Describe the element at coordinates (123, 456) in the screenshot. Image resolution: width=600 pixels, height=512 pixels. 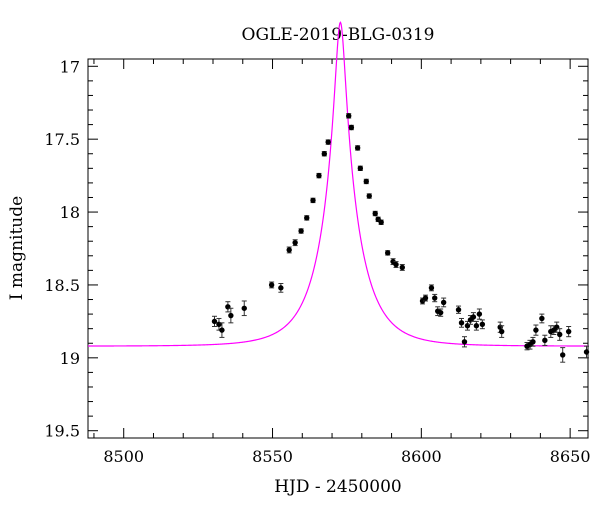
I see `x-tick-label: 8500` at that location.